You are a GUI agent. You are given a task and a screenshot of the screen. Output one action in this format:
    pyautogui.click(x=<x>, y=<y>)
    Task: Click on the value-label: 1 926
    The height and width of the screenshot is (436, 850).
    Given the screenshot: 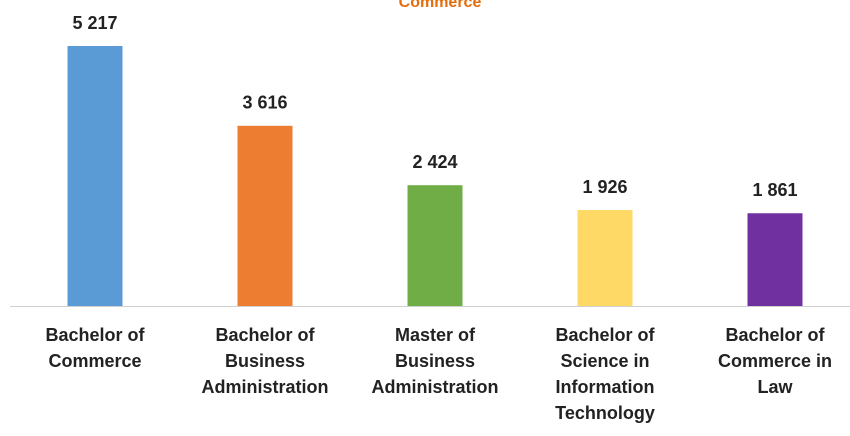 What is the action you would take?
    pyautogui.click(x=604, y=187)
    